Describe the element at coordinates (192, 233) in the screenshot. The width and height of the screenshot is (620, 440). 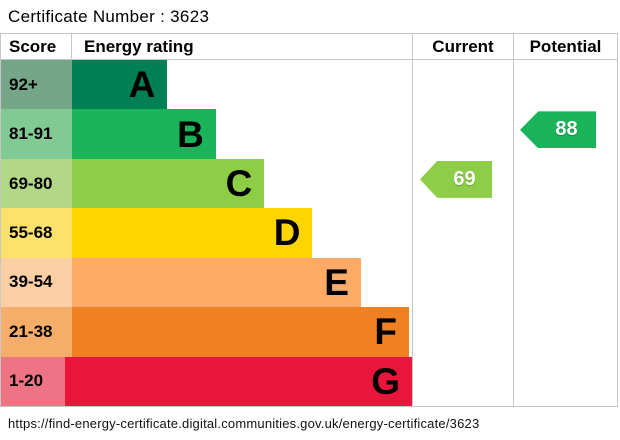
I see `band-bar-d: D` at that location.